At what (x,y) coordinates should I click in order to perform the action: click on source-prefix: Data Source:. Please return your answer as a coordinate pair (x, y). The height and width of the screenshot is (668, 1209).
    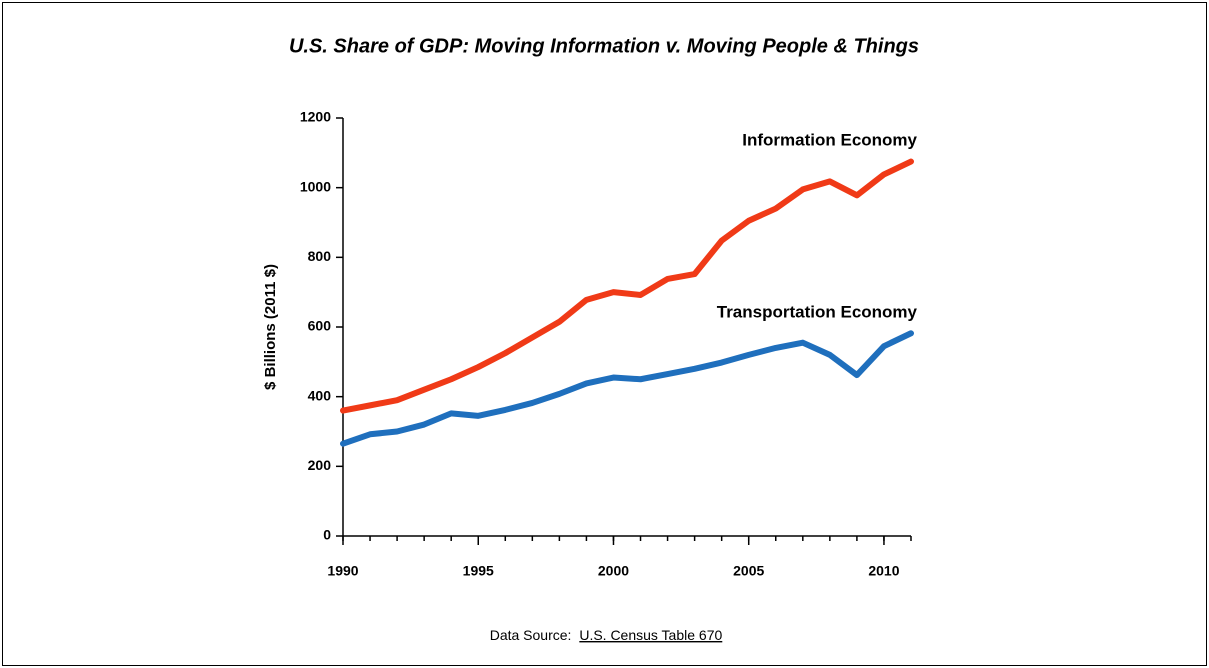
    Looking at the image, I should click on (531, 635).